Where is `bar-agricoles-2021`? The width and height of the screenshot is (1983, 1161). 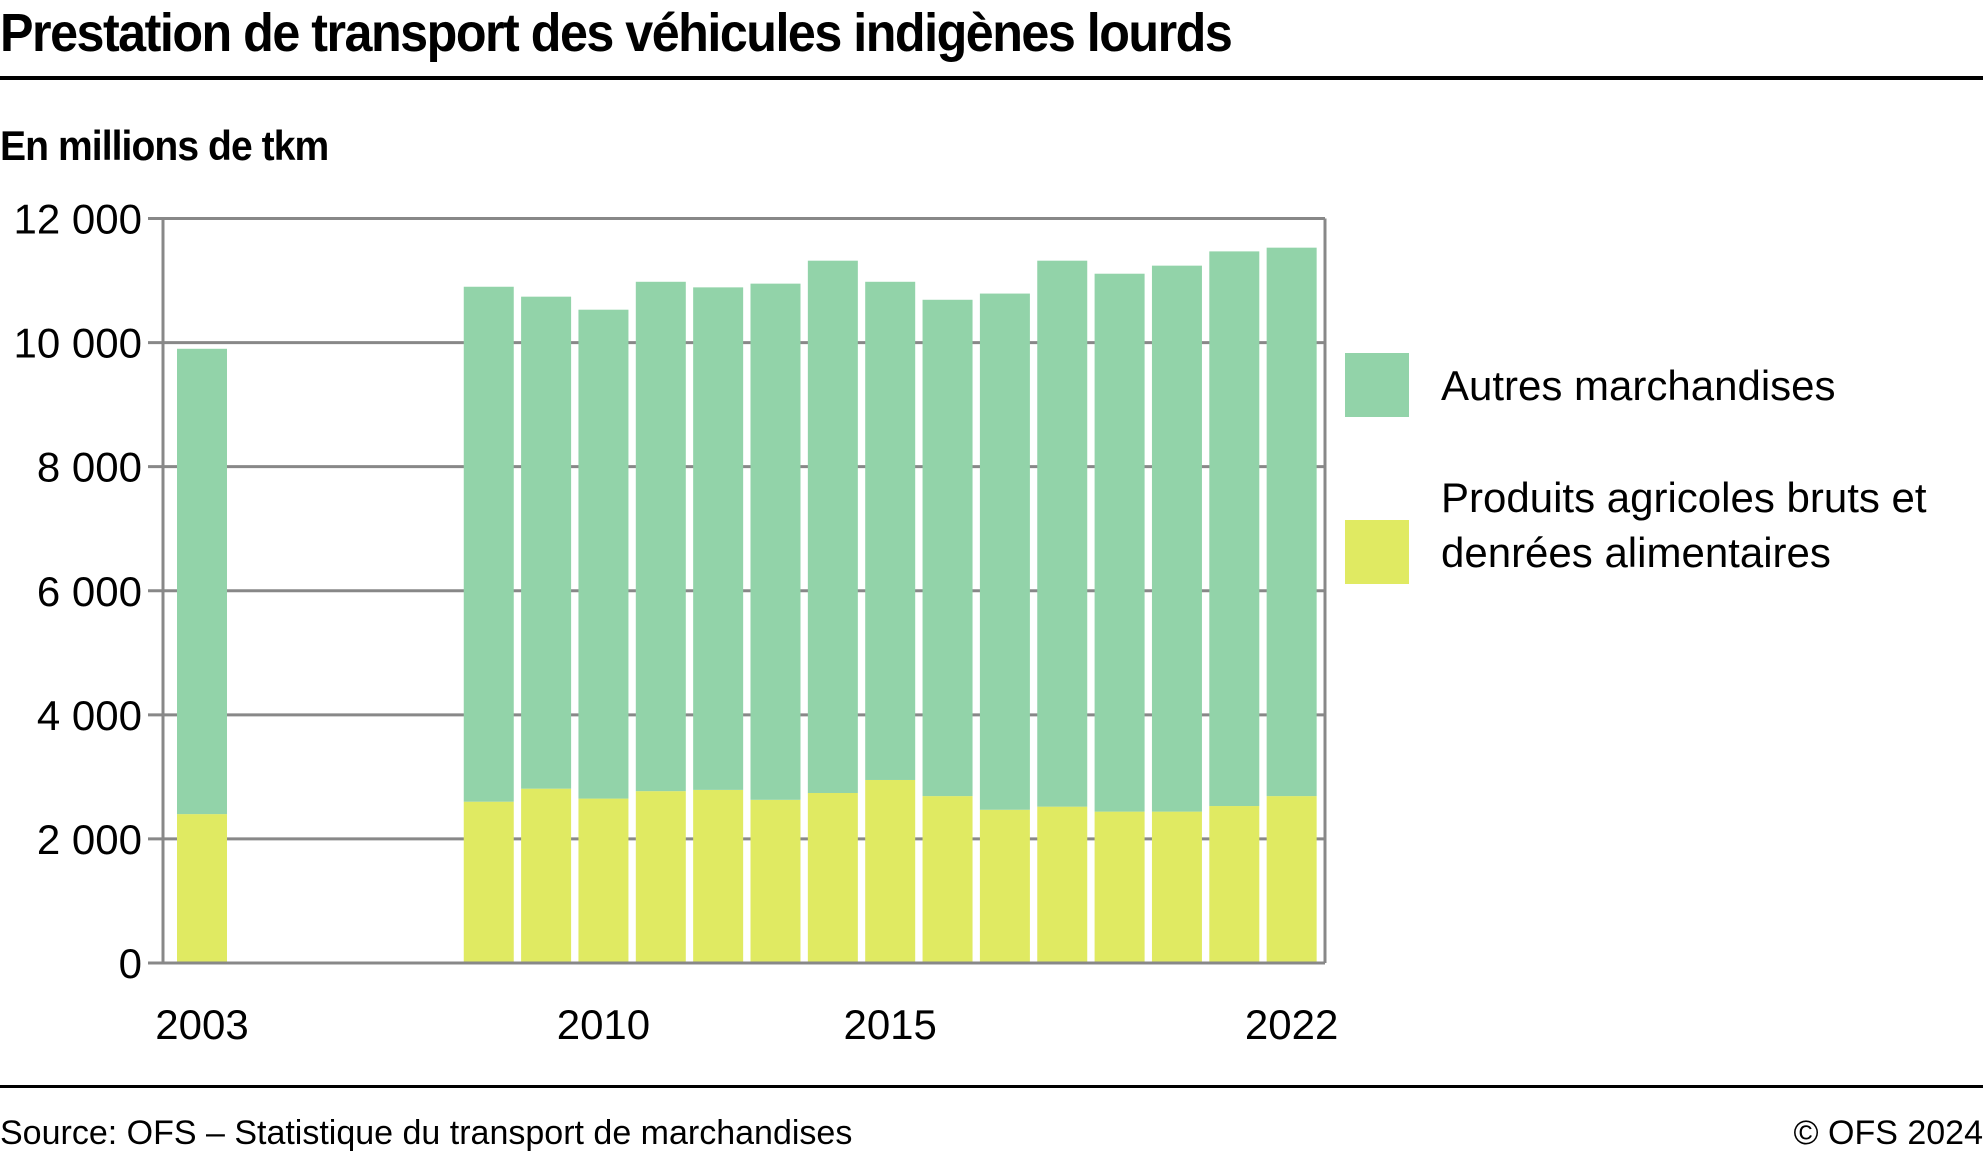 bar-agricoles-2021 is located at coordinates (1234, 884).